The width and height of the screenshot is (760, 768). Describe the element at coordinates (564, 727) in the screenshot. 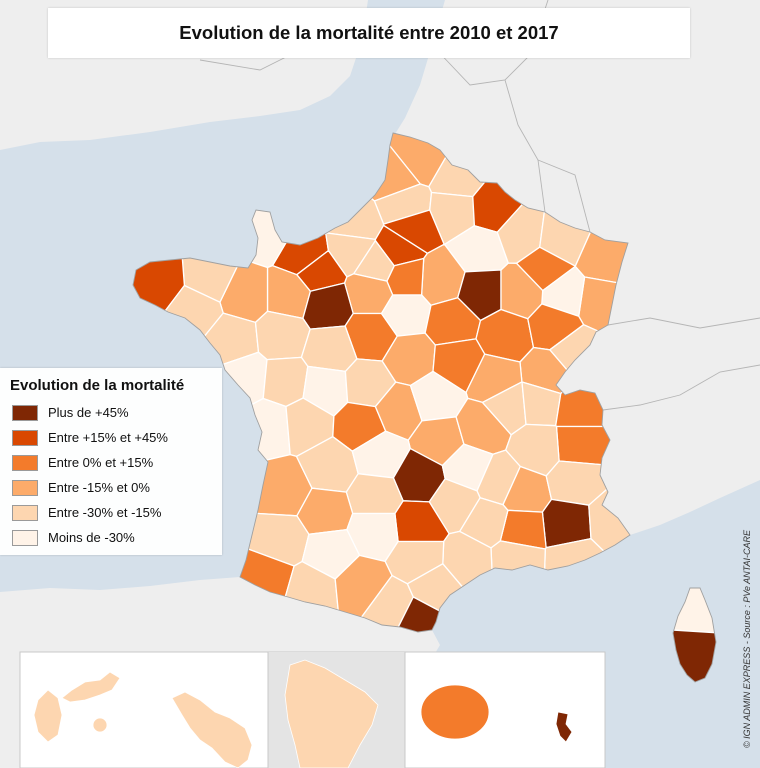

I see `overseas-region-mayotte` at that location.